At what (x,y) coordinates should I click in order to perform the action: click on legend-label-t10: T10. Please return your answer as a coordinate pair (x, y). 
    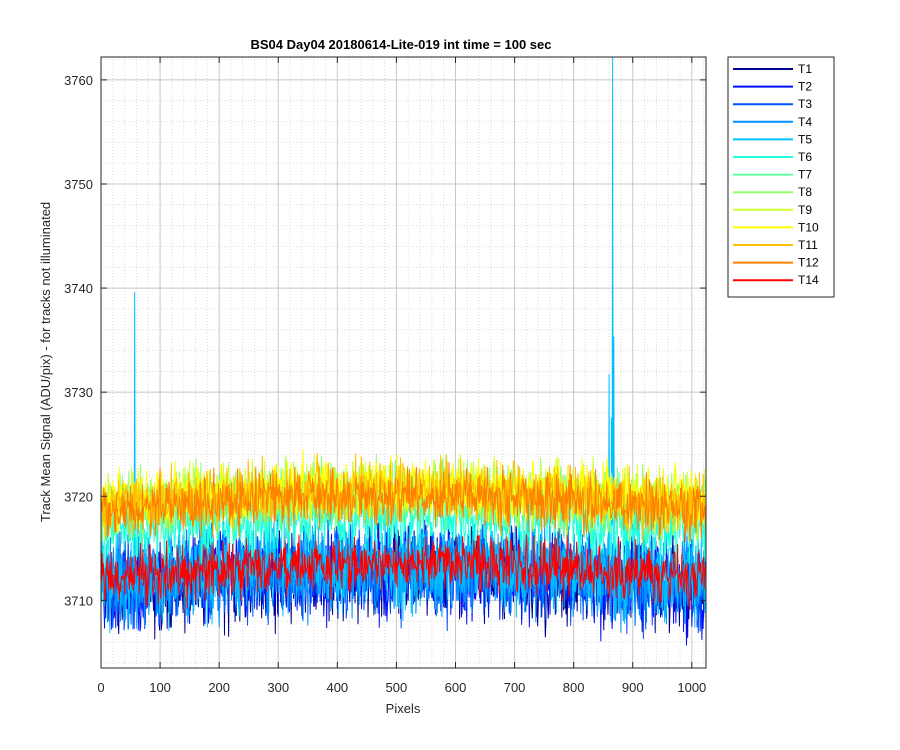
    Looking at the image, I should click on (808, 227).